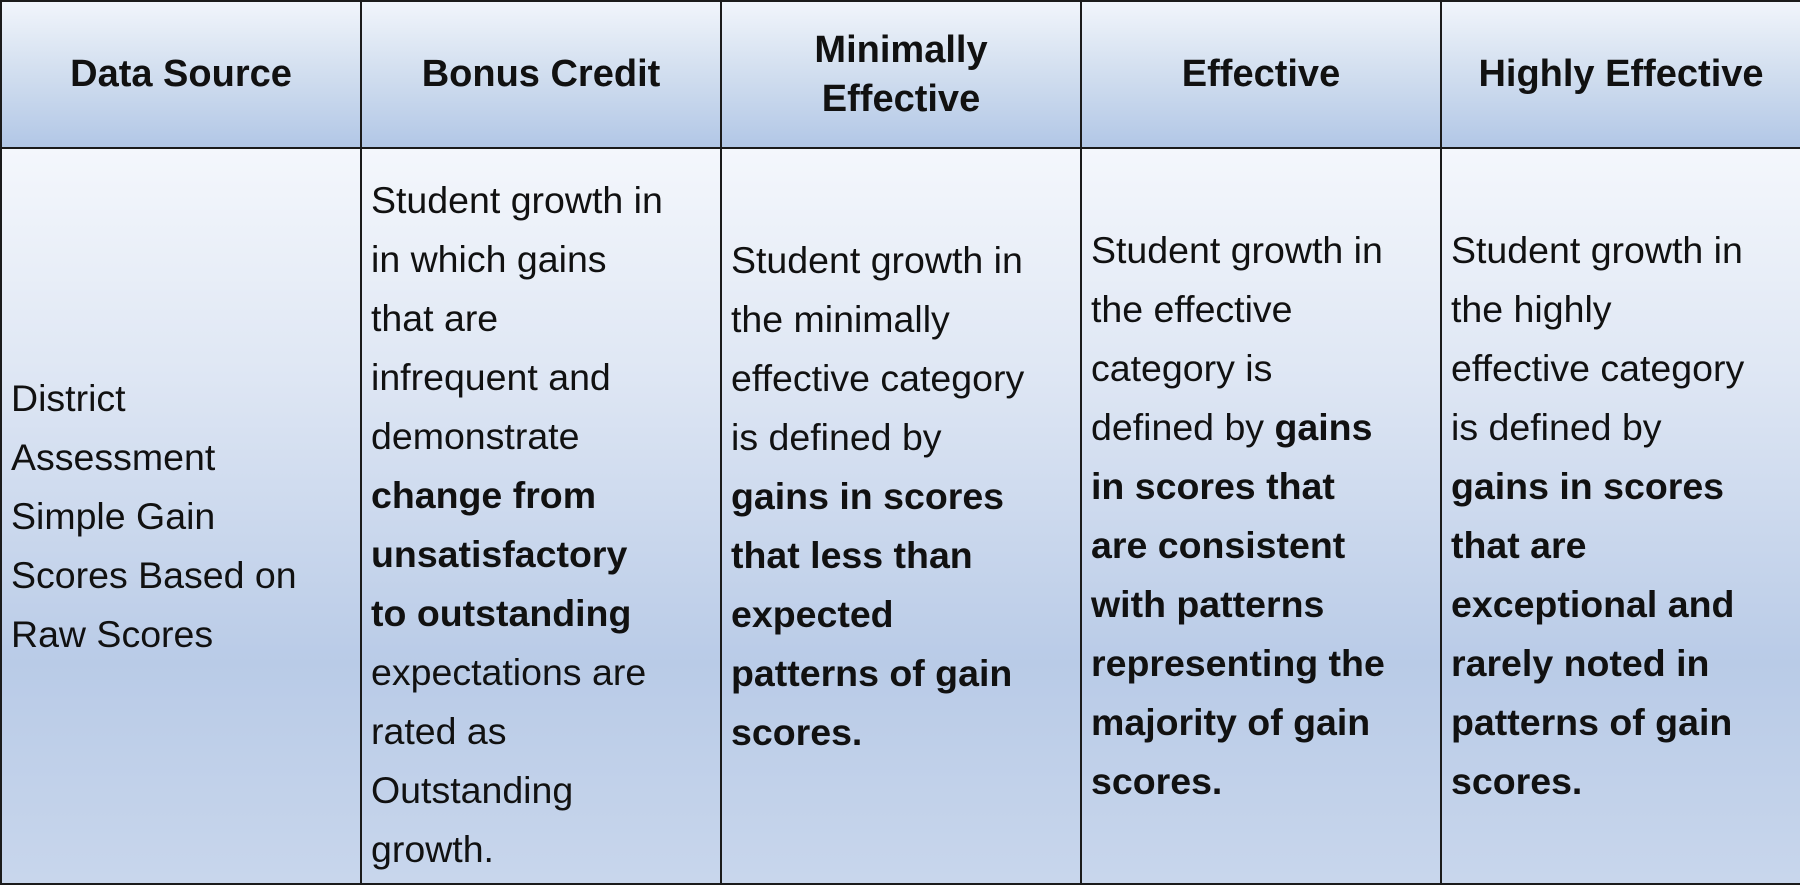 The height and width of the screenshot is (885, 1800). I want to click on header-bonus-credit-label: Bonus Credit, so click(541, 74).